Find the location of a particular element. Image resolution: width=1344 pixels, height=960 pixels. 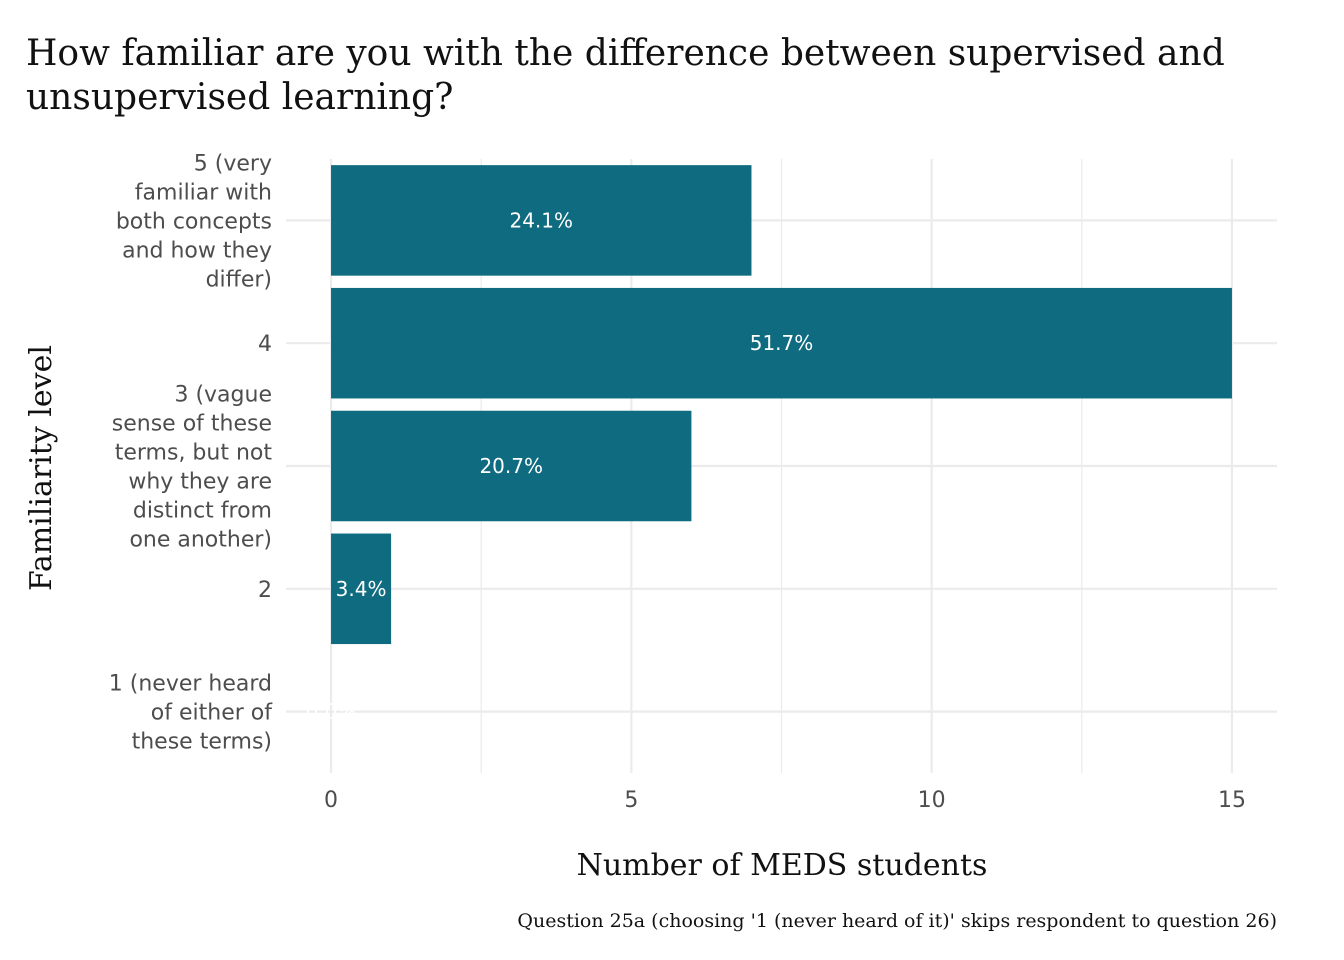

y-tick-label: 1 (never heard of either of these terms) is located at coordinates (191, 713).